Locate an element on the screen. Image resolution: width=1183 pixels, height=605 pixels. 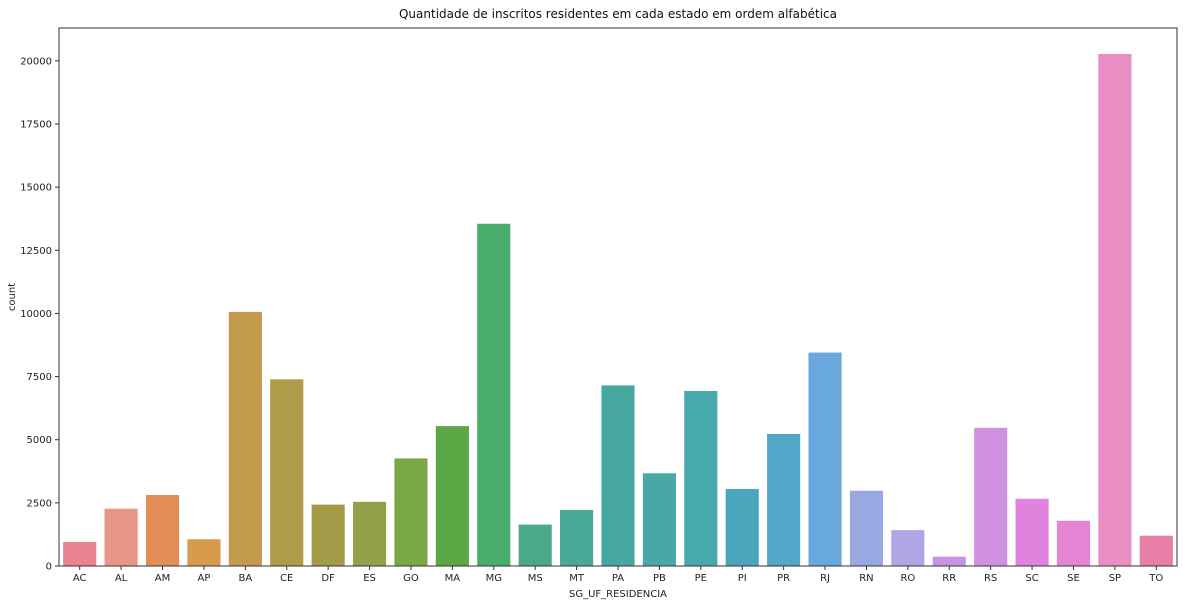
bar-pb is located at coordinates (659, 519).